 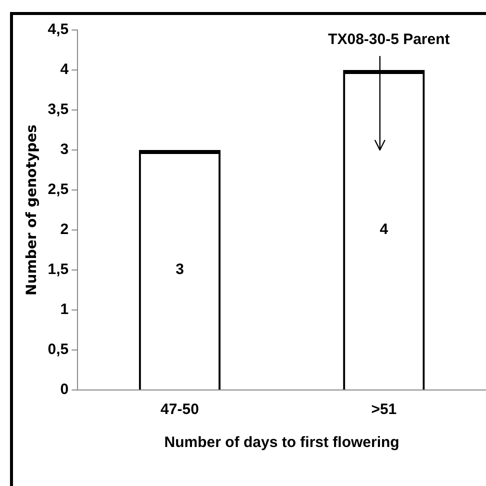 I want to click on y-tick-label: 1,5, so click(x=58, y=269).